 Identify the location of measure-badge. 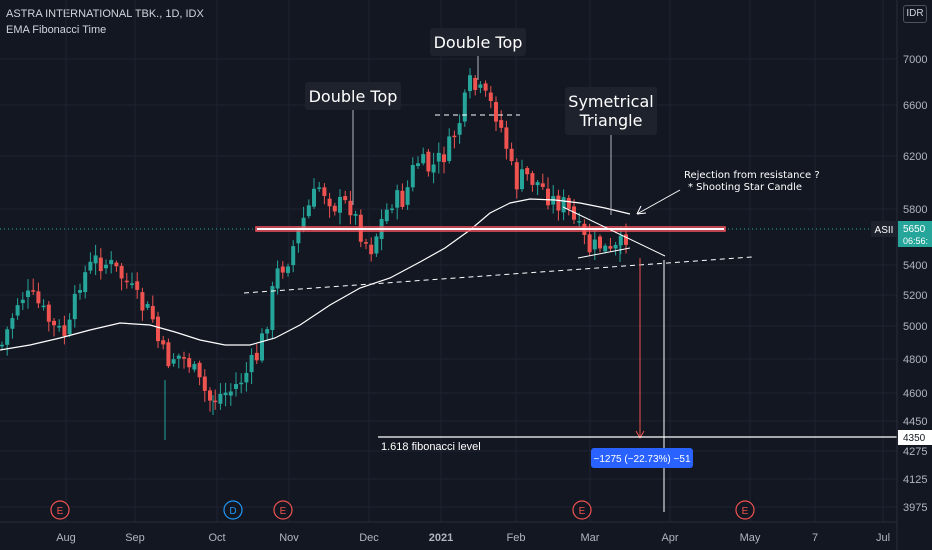
(642, 458).